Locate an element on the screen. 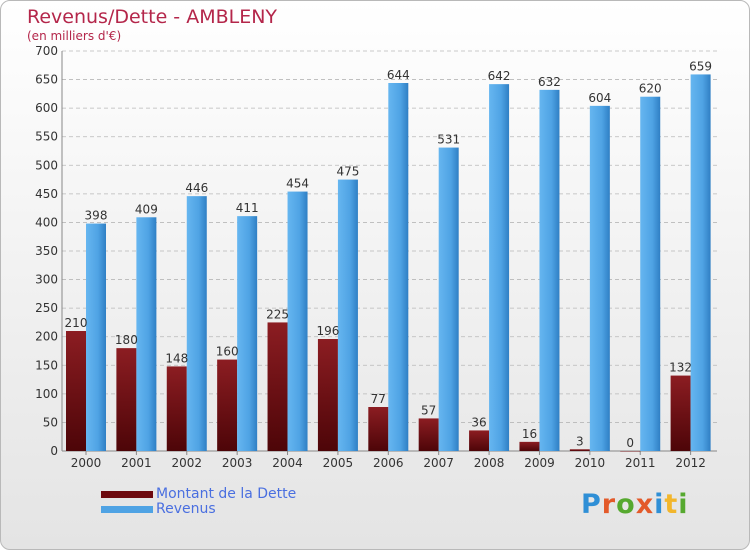 The width and height of the screenshot is (750, 550). data-label-debt-2012: 132 is located at coordinates (680, 368).